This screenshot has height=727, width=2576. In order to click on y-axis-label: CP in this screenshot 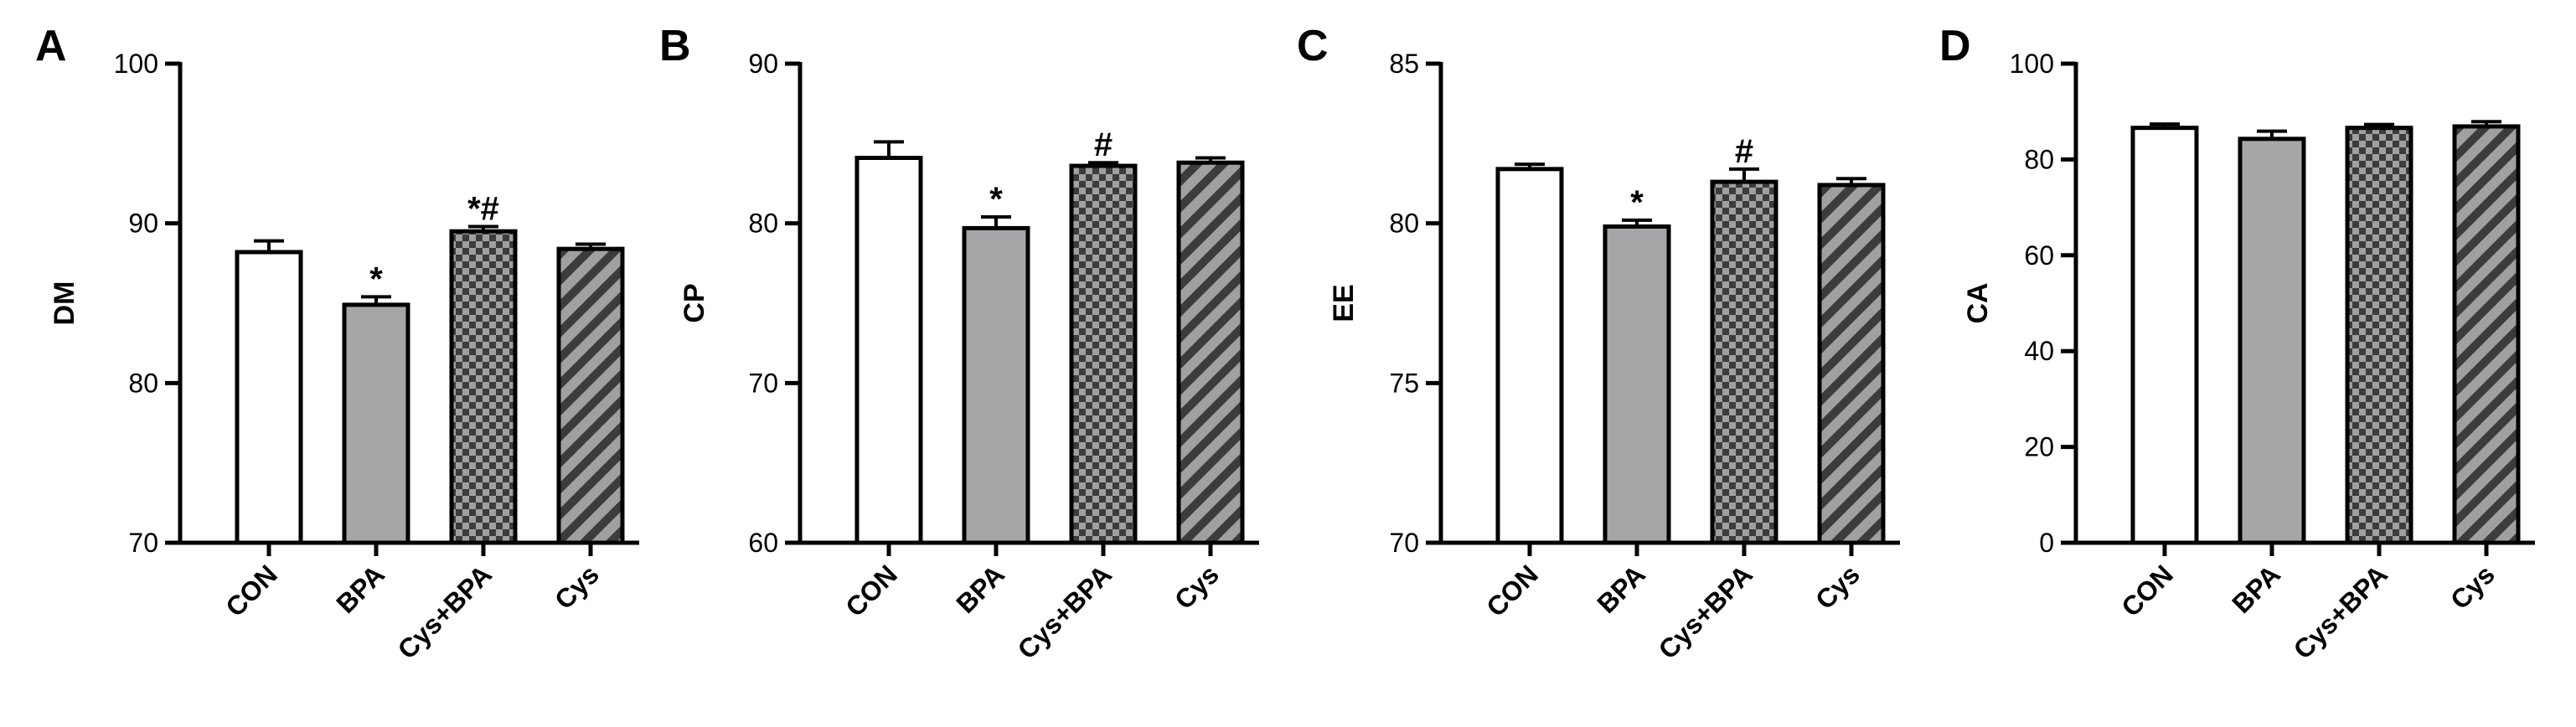, I will do `click(694, 302)`.